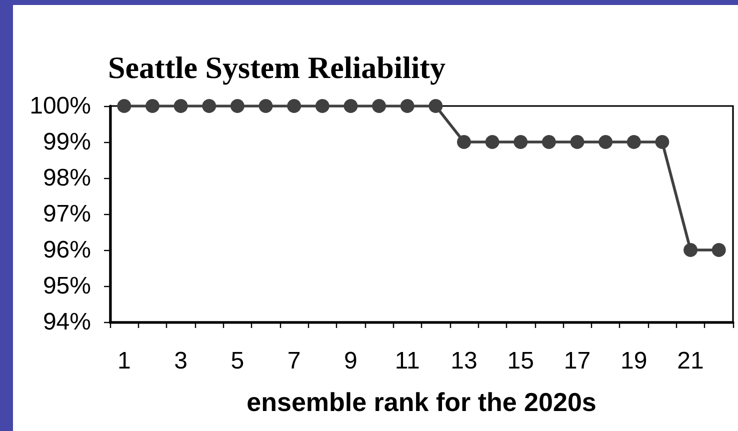 Image resolution: width=738 pixels, height=431 pixels. I want to click on x-tick-label: 21, so click(690, 361).